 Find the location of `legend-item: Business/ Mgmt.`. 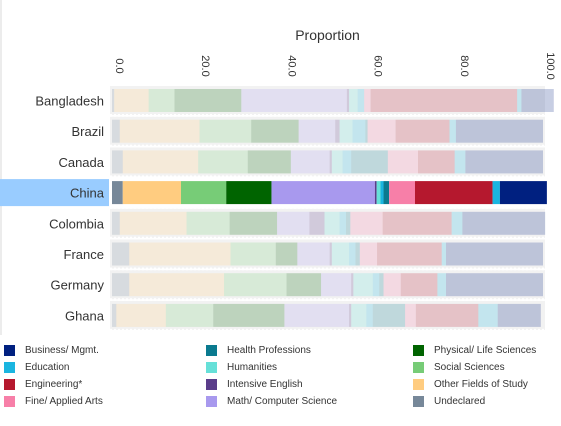

legend-item: Business/ Mgmt. is located at coordinates (51, 350).